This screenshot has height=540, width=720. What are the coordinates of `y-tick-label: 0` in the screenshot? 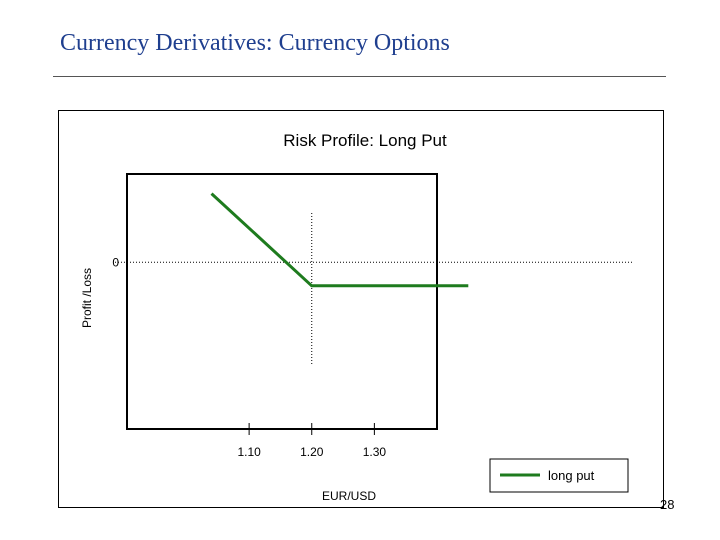 It's located at (115, 262).